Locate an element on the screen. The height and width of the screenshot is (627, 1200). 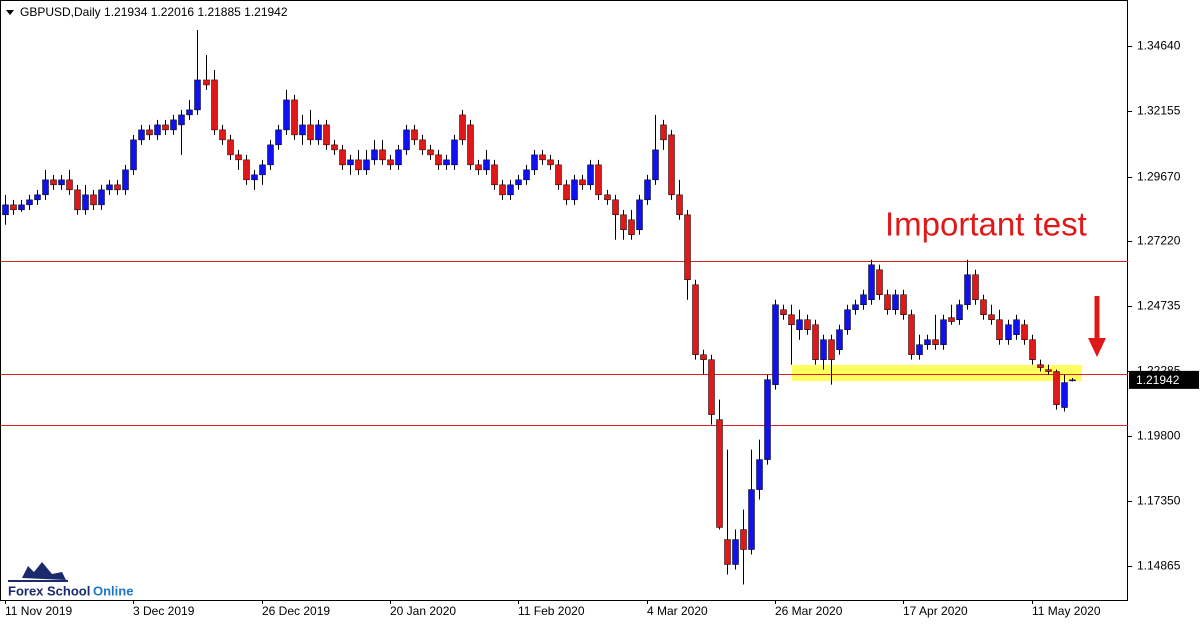
logo-text: Online is located at coordinates (113, 590).